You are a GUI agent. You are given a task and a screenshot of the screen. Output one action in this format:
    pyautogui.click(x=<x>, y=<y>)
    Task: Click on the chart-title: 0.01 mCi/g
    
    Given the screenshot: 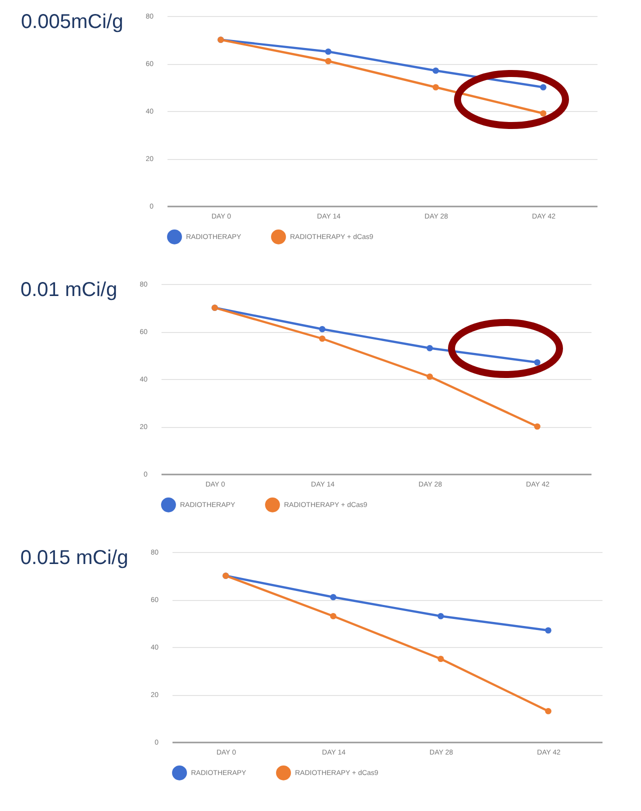 What is the action you would take?
    pyautogui.click(x=69, y=290)
    